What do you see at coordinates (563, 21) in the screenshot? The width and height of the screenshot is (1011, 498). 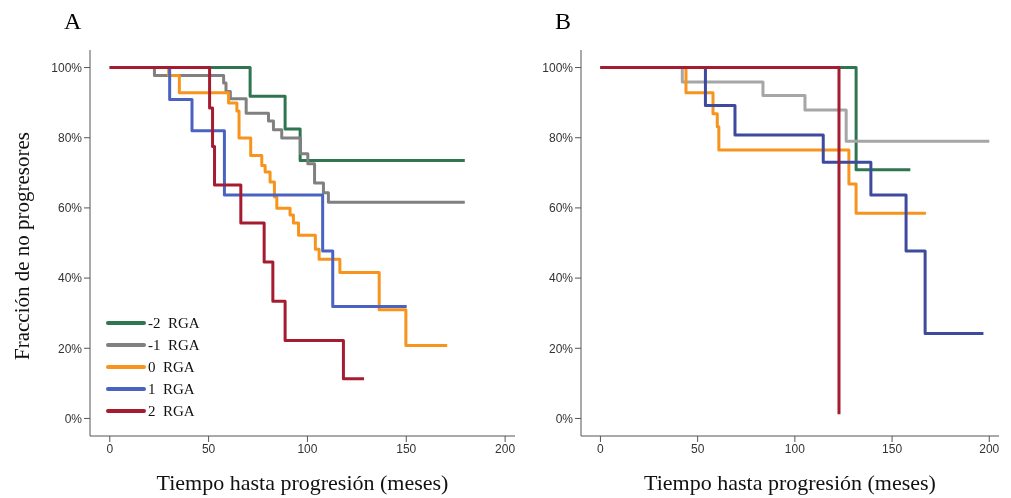 I see `chart-title: B` at bounding box center [563, 21].